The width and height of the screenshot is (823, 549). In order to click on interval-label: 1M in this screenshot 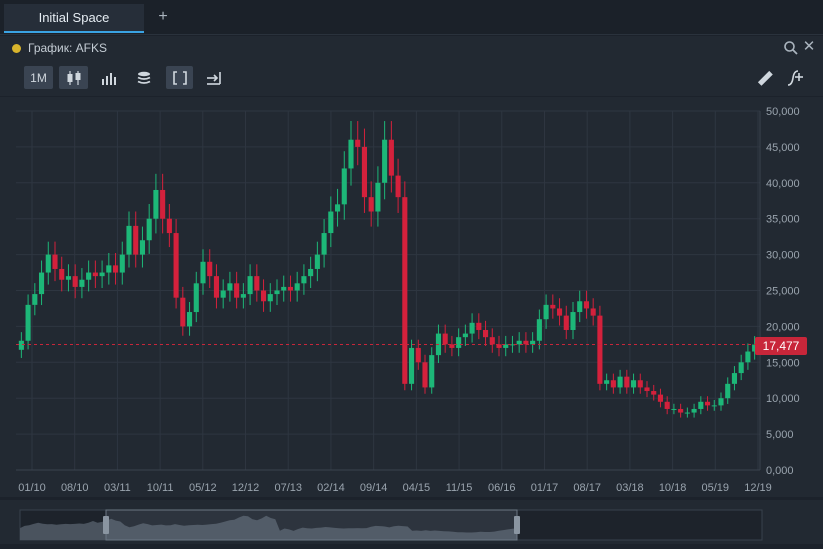, I will do `click(38, 77)`.